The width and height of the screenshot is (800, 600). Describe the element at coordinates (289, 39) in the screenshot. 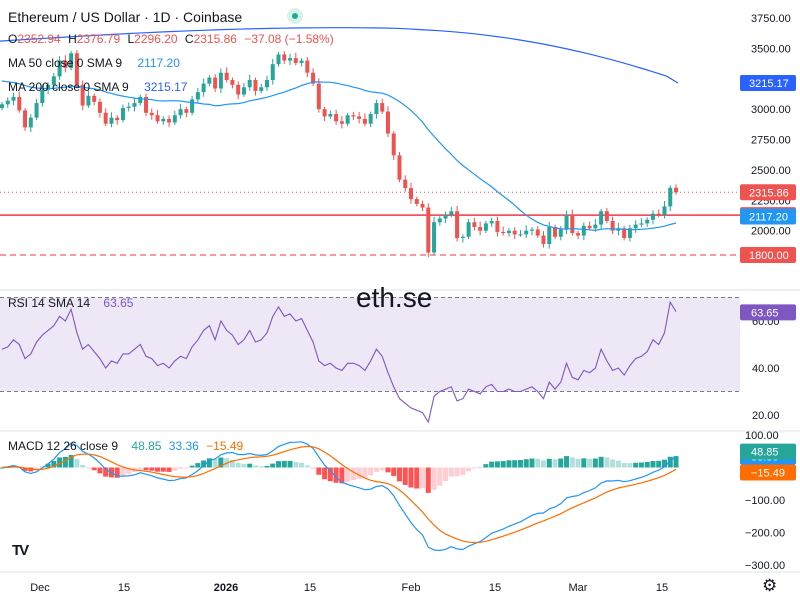

I see `change-value: −37.08 (−1.58%)` at that location.